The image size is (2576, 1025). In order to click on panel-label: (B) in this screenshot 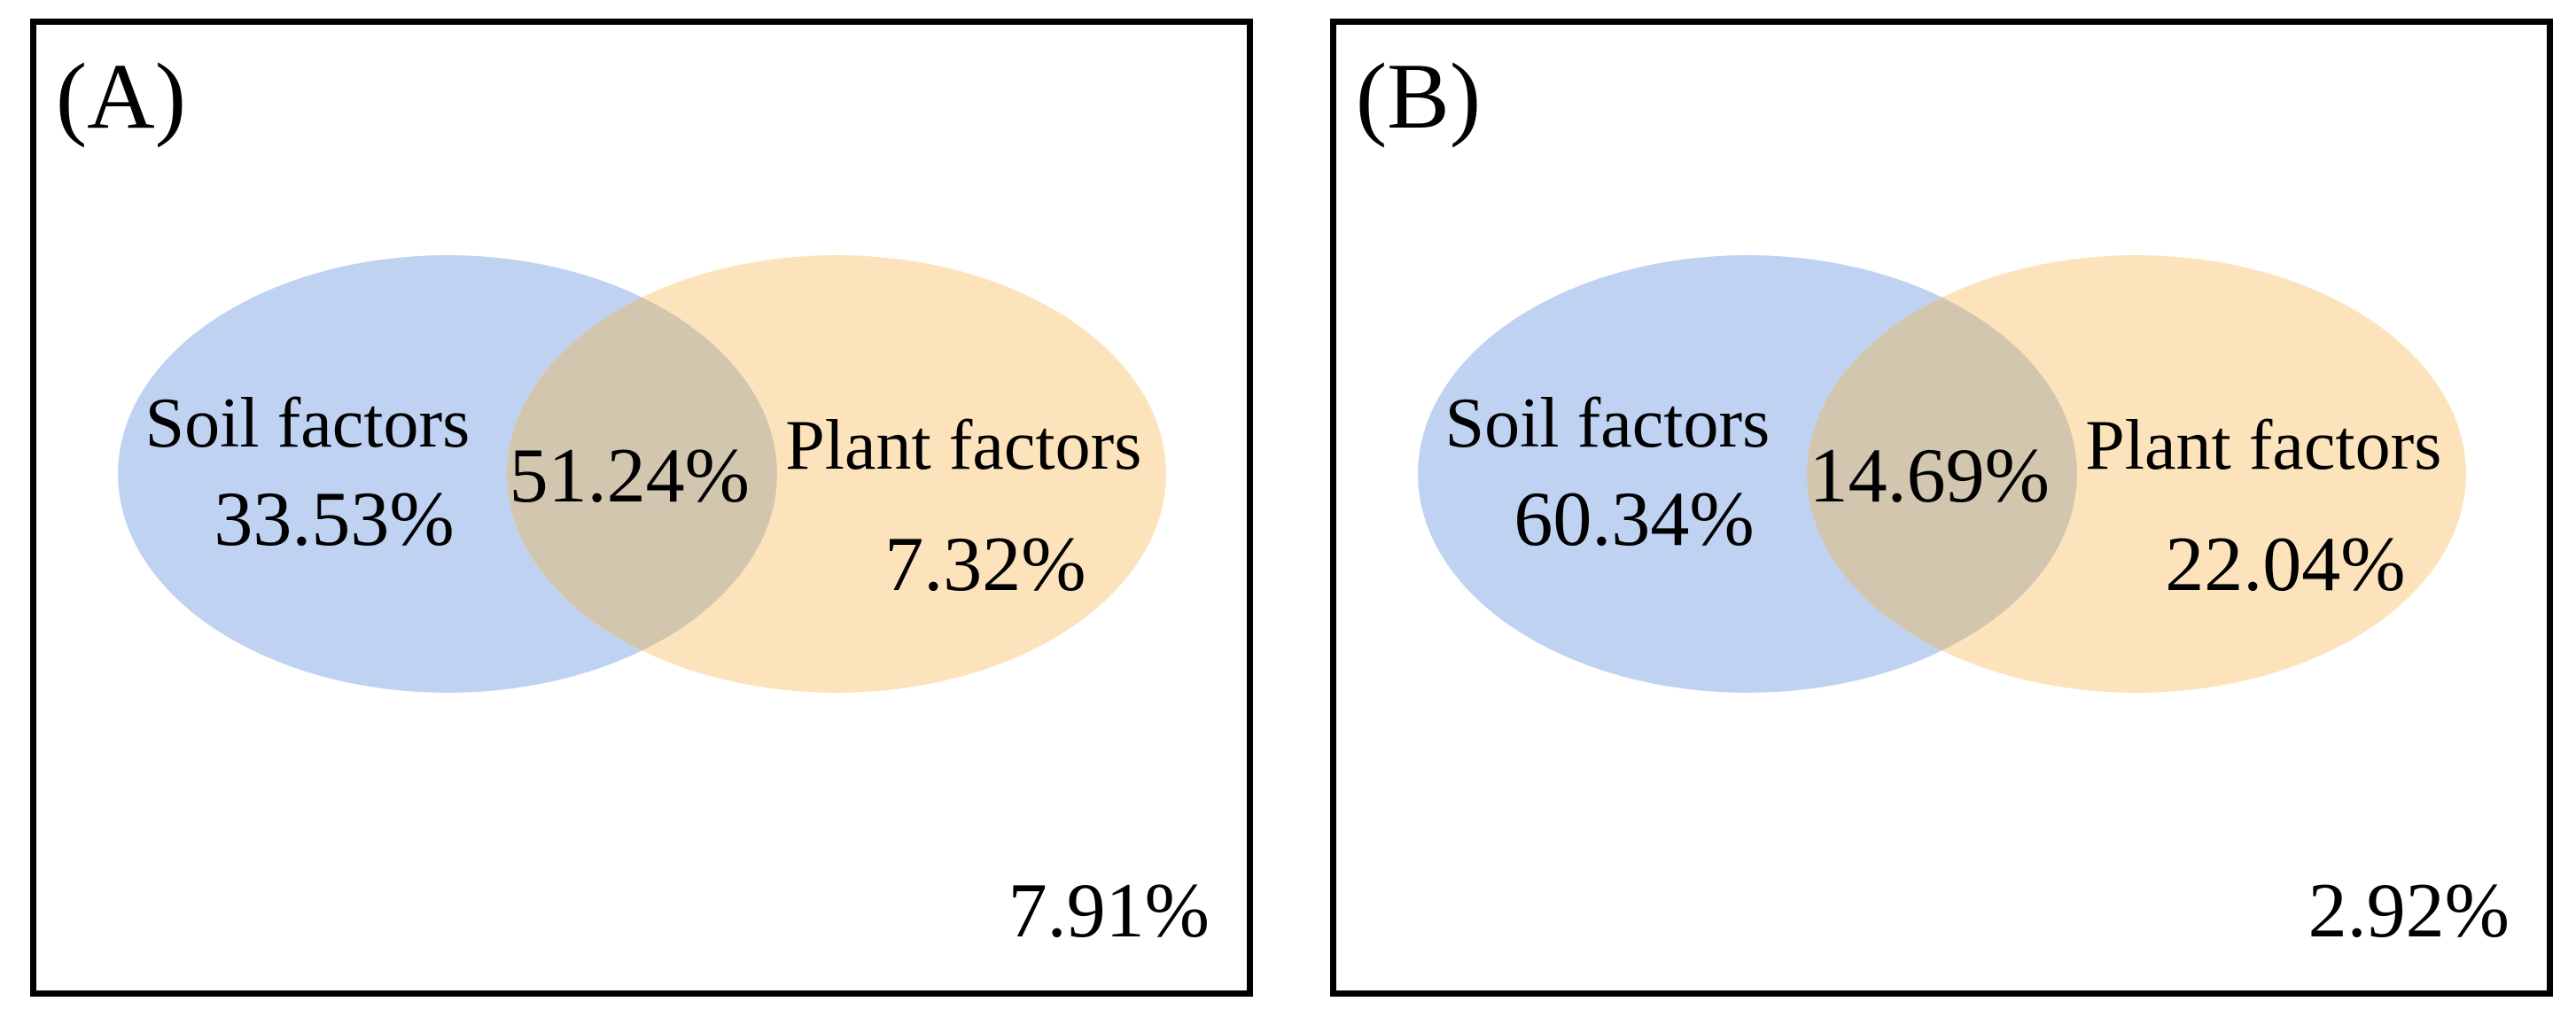, I will do `click(1419, 96)`.